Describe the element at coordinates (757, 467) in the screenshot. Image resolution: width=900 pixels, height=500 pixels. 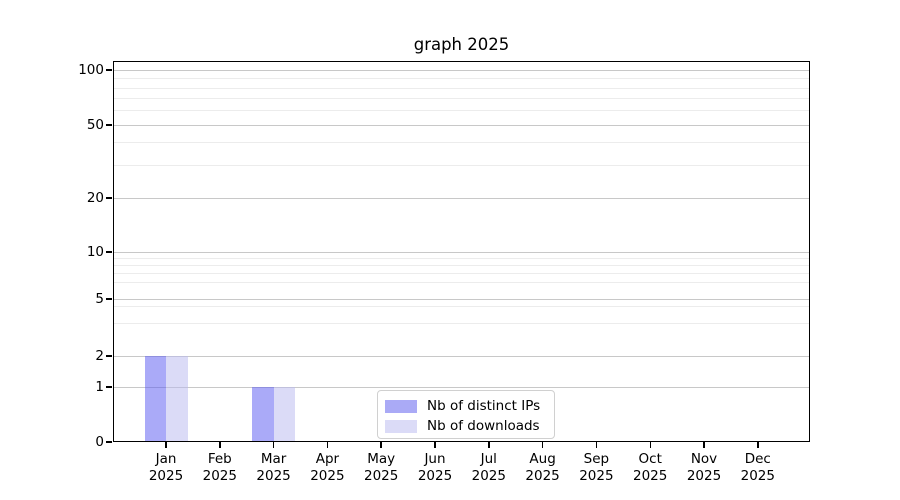
I see `x-tick-label: Dec 2025` at that location.